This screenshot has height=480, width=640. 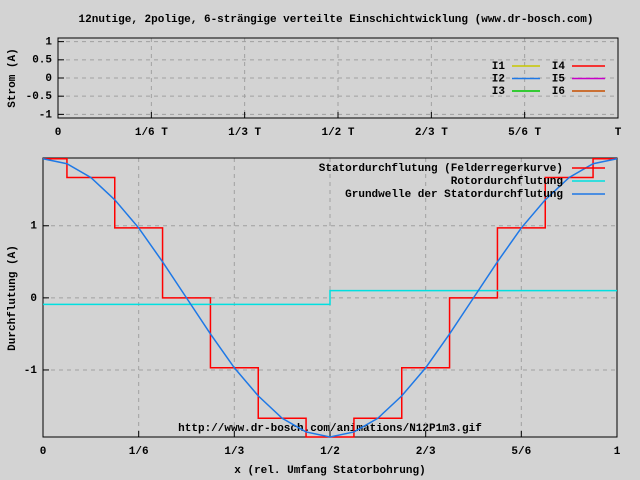 I want to click on x-tick-label: 5/6 T, so click(x=524, y=133).